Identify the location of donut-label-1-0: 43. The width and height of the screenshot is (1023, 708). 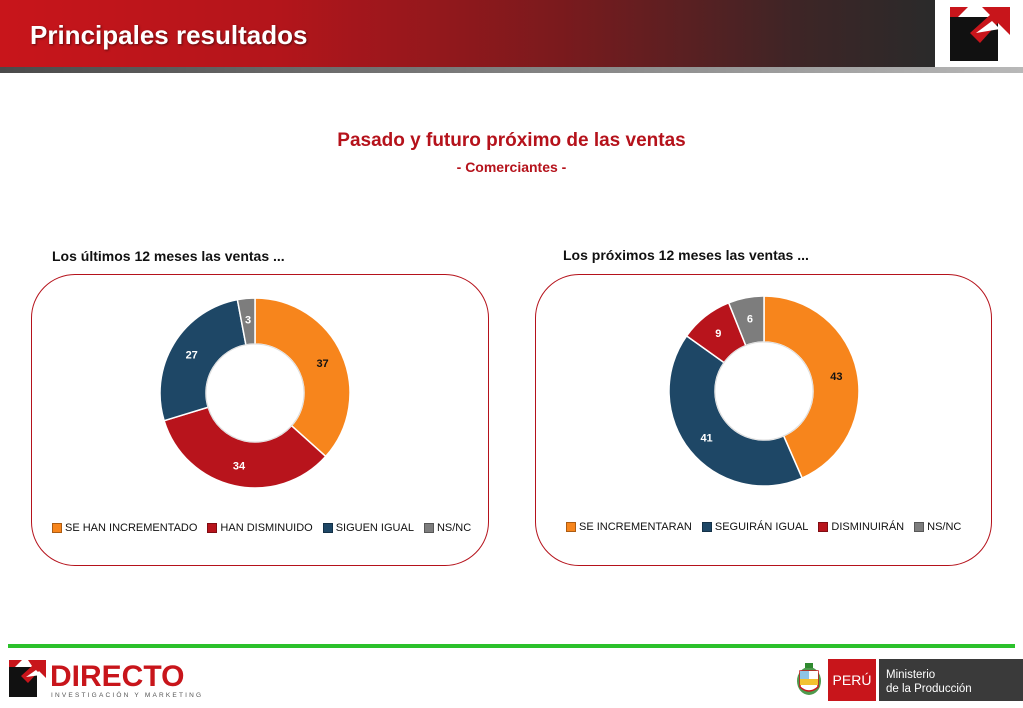
(836, 377).